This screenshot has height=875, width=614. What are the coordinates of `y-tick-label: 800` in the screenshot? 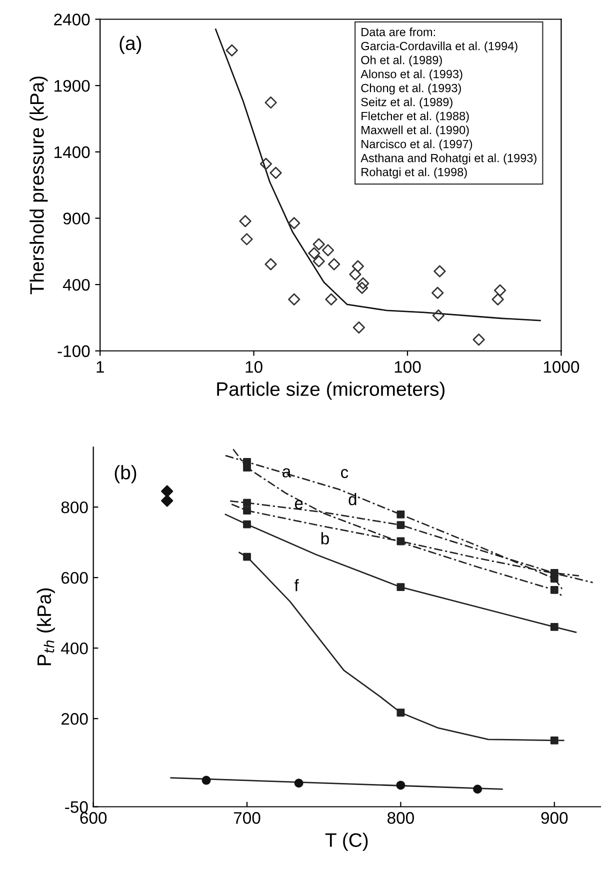 It's located at (74, 507).